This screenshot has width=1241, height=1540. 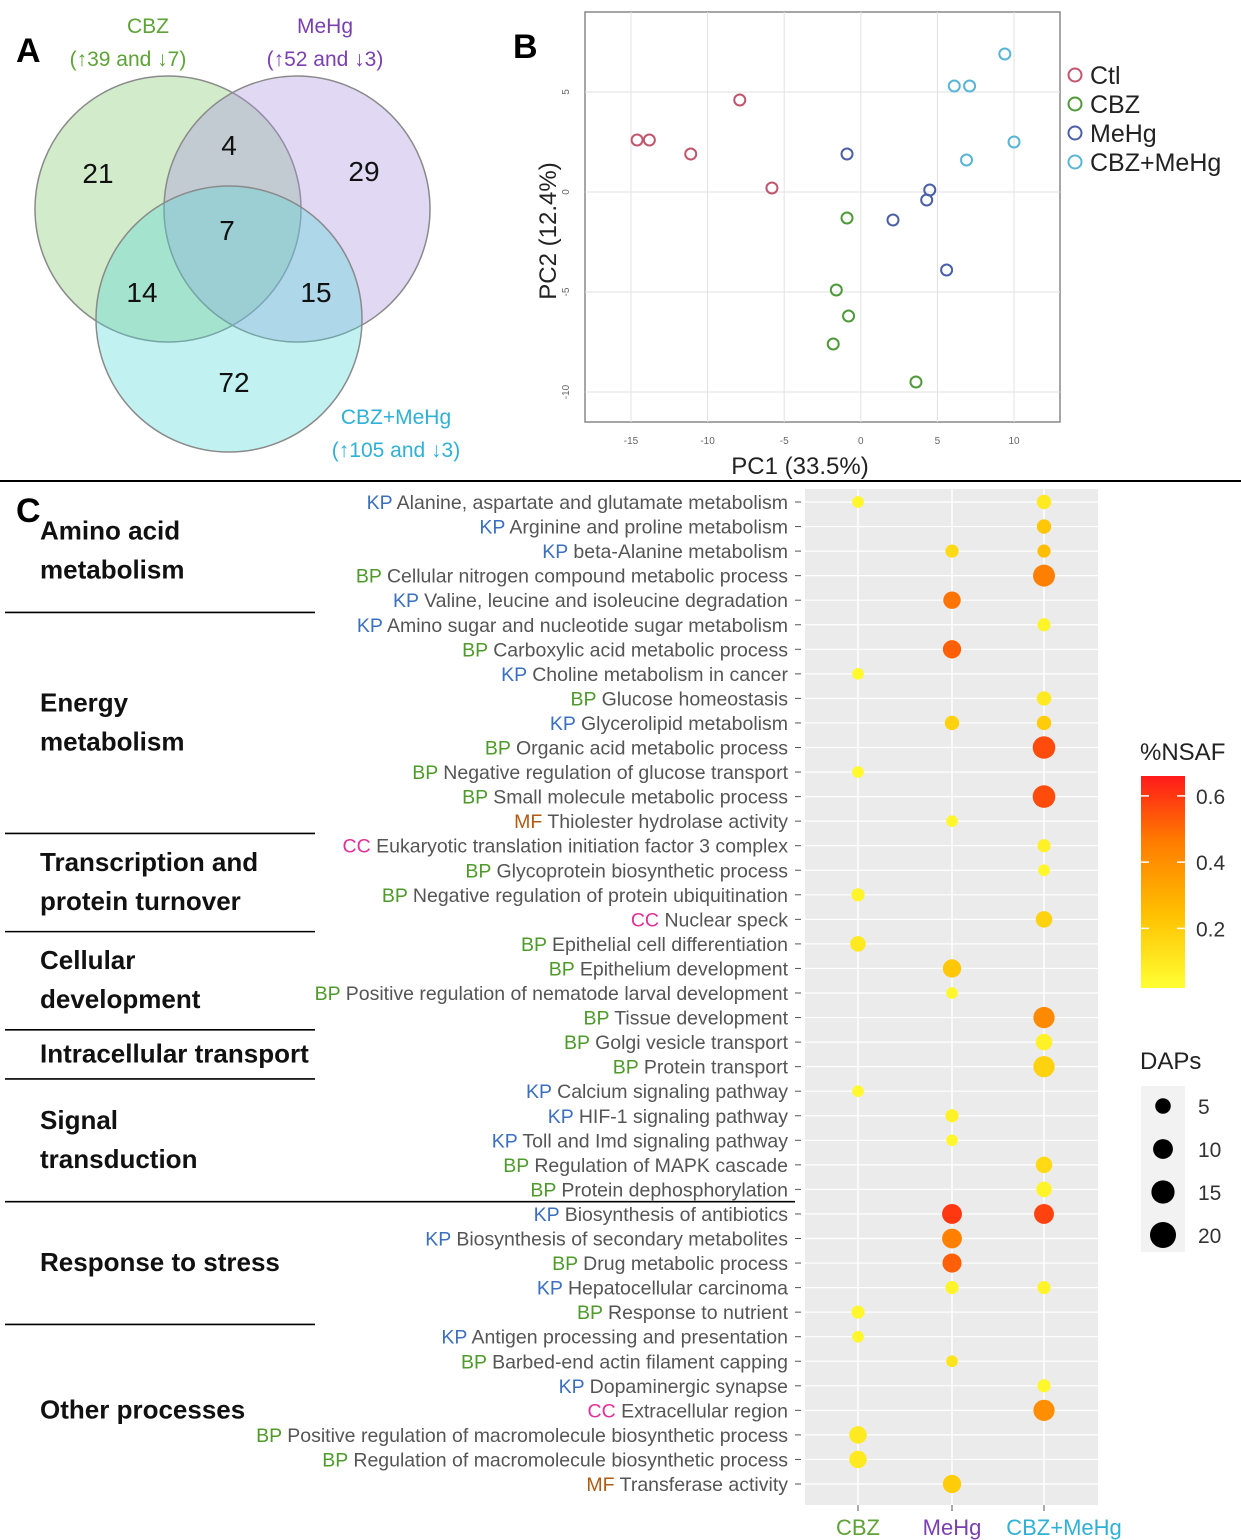 What do you see at coordinates (685, 1264) in the screenshot?
I see `term-name: Drug metabolic process` at bounding box center [685, 1264].